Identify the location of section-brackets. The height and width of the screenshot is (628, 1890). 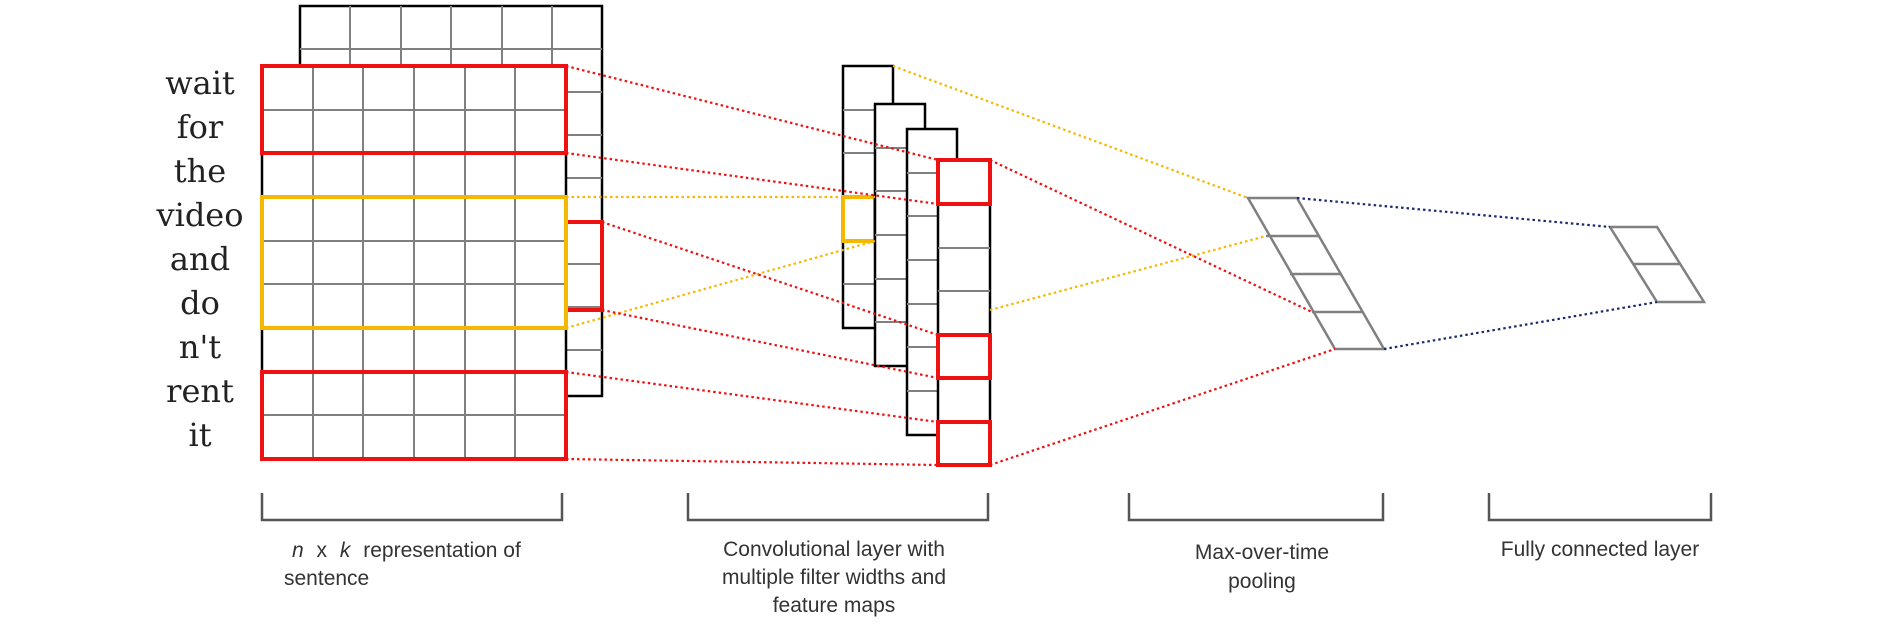
(986, 507).